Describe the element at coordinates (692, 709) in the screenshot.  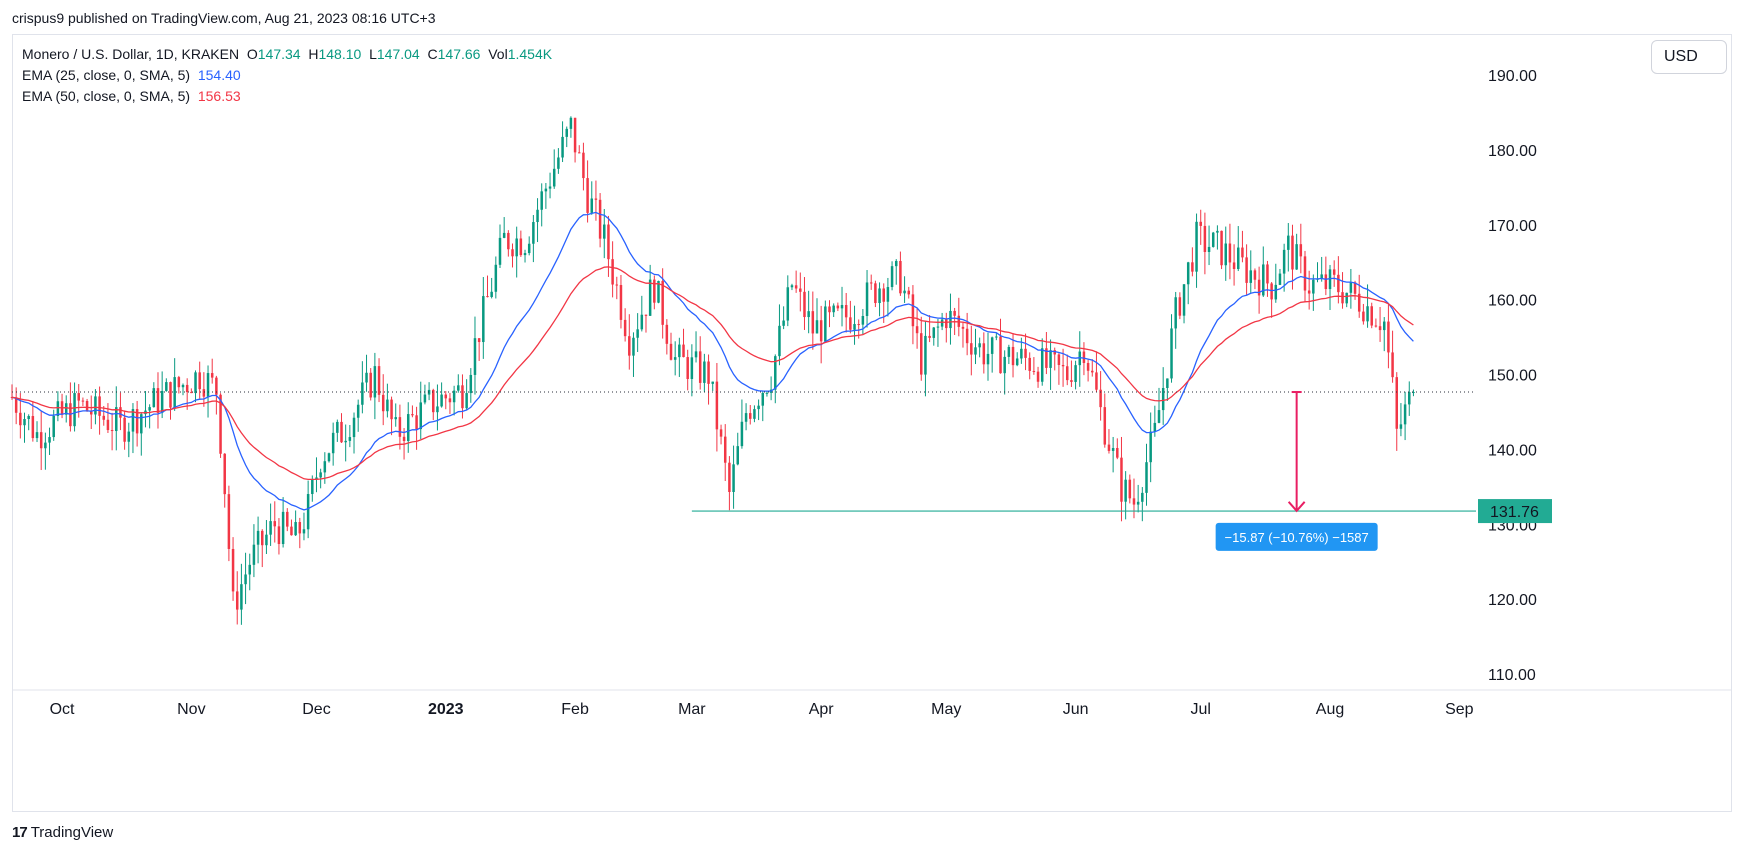
I see `x-tick-label: Mar` at that location.